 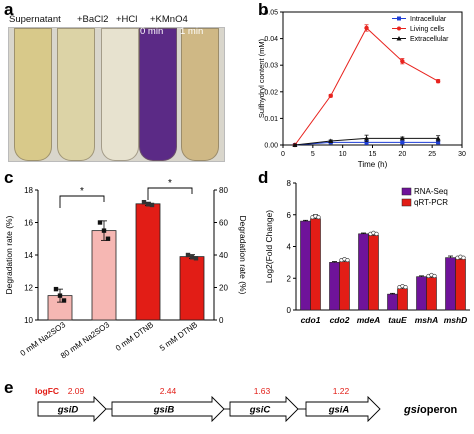 What do you see at coordinates (9, 177) in the screenshot?
I see `panel-letter-c: c` at bounding box center [9, 177].